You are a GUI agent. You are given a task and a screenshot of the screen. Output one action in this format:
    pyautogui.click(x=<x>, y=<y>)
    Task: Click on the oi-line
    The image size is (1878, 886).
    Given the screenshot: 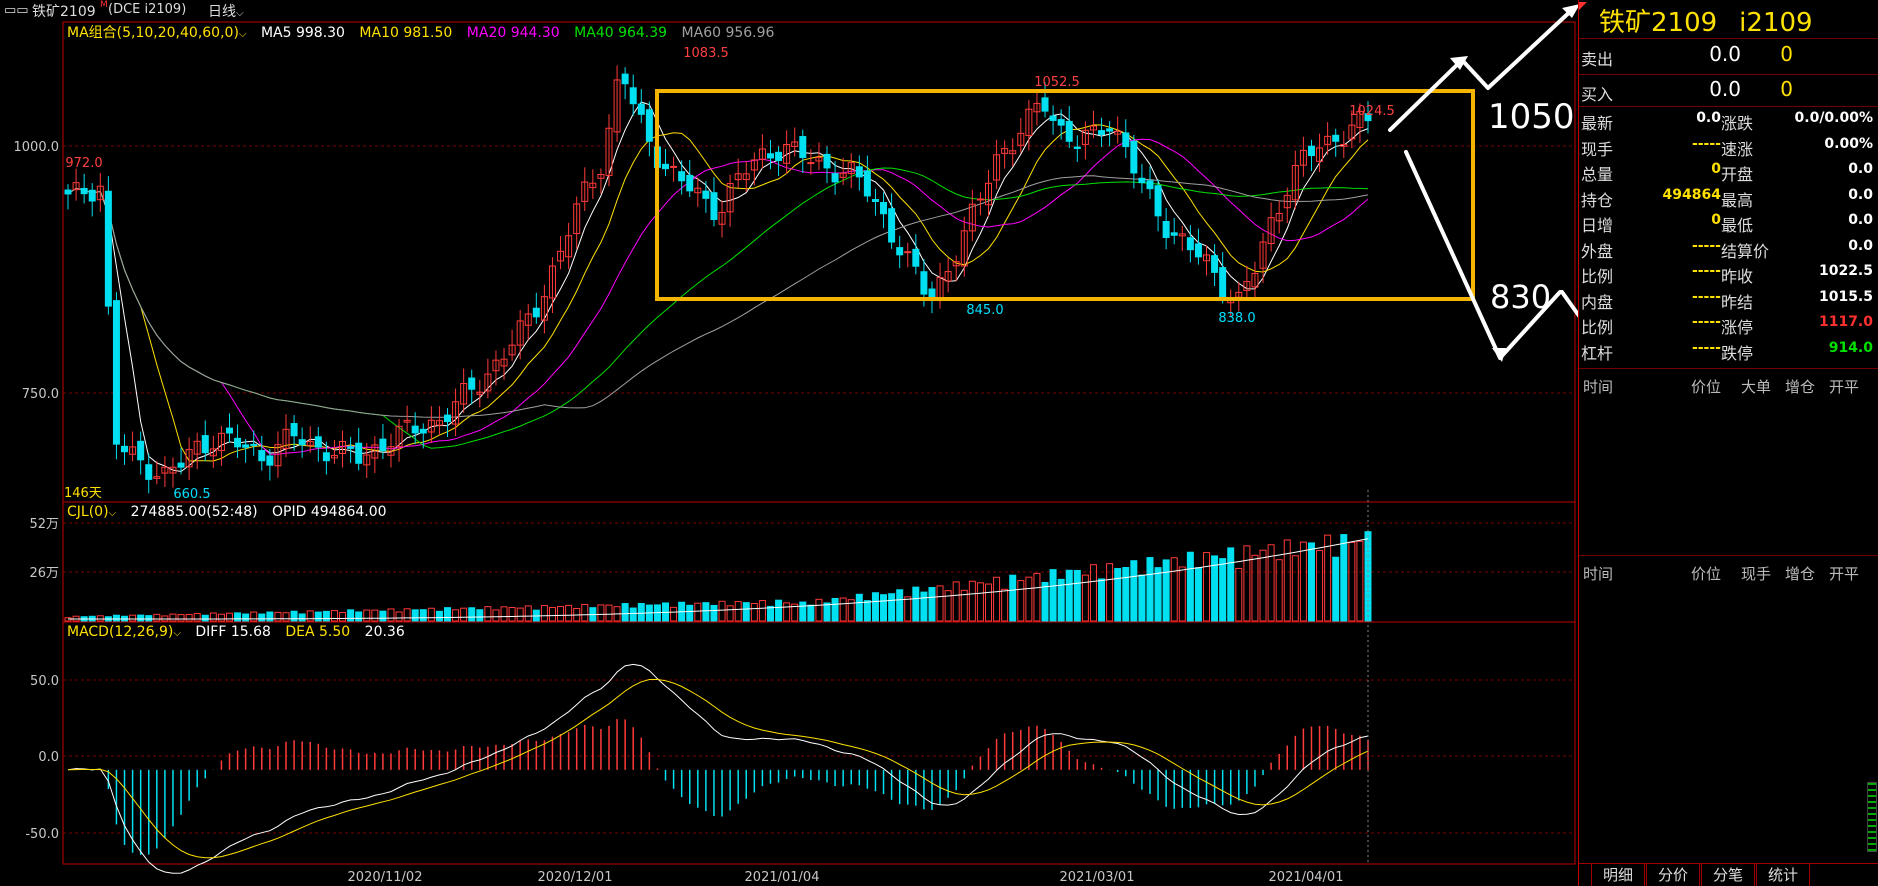 What is the action you would take?
    pyautogui.click(x=718, y=579)
    